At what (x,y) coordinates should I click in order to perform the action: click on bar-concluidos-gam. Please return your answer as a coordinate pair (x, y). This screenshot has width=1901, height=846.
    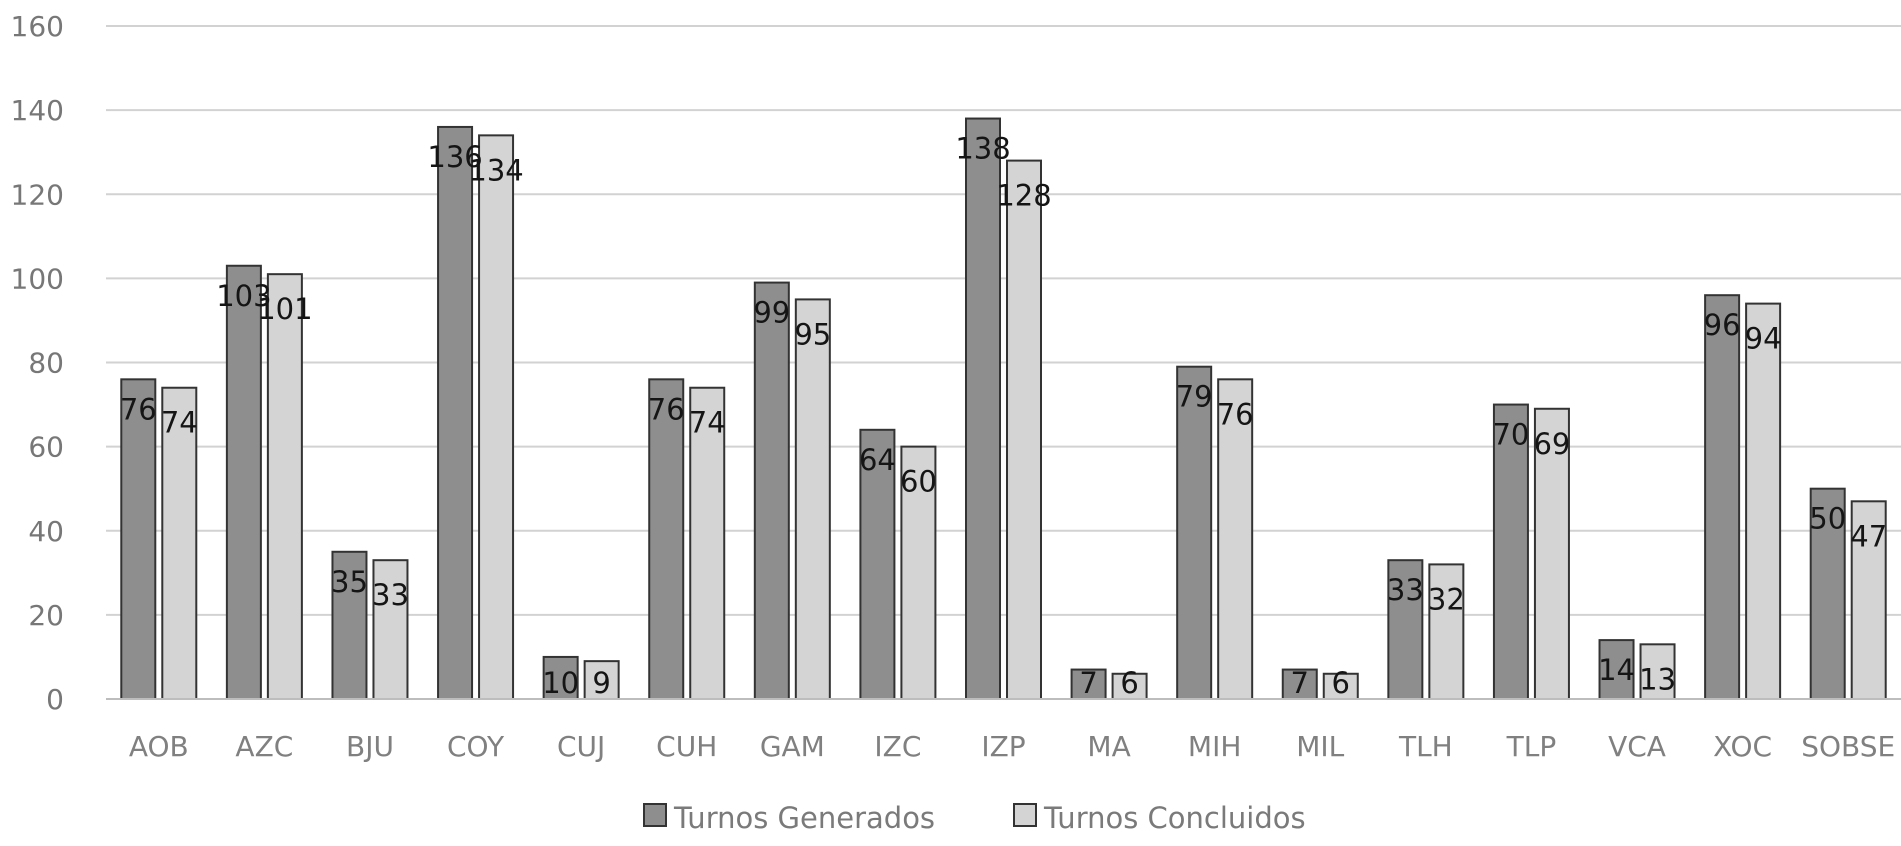
    Looking at the image, I should click on (812, 499).